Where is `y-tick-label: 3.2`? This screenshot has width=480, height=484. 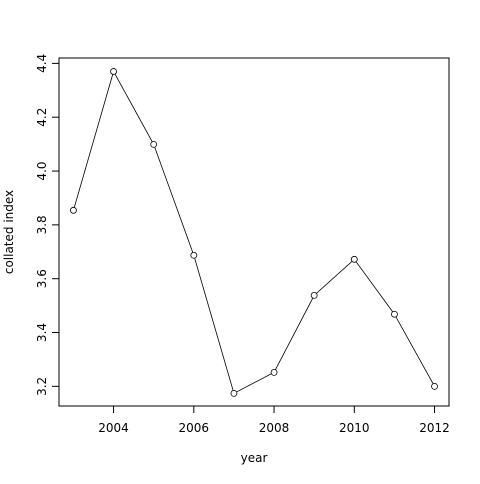
y-tick-label: 3.2 is located at coordinates (42, 386).